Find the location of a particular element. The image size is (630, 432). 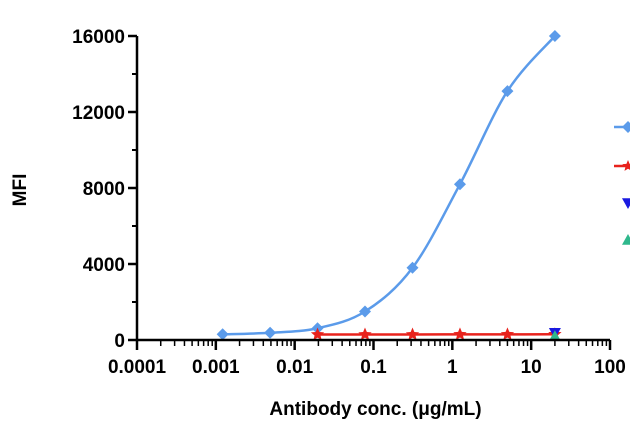

x-tick-label: 1 is located at coordinates (452, 367).